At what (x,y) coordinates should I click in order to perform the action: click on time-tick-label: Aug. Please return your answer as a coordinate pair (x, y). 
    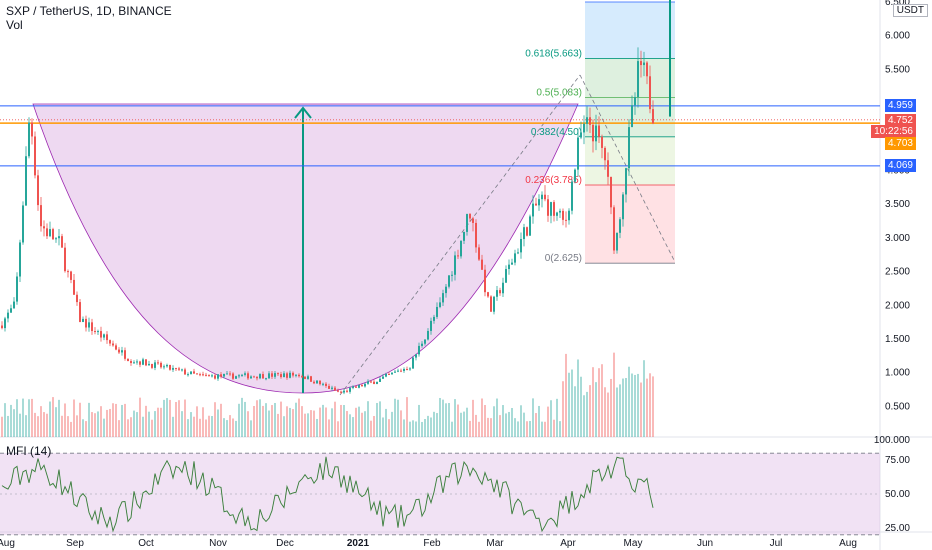
    Looking at the image, I should click on (848, 543).